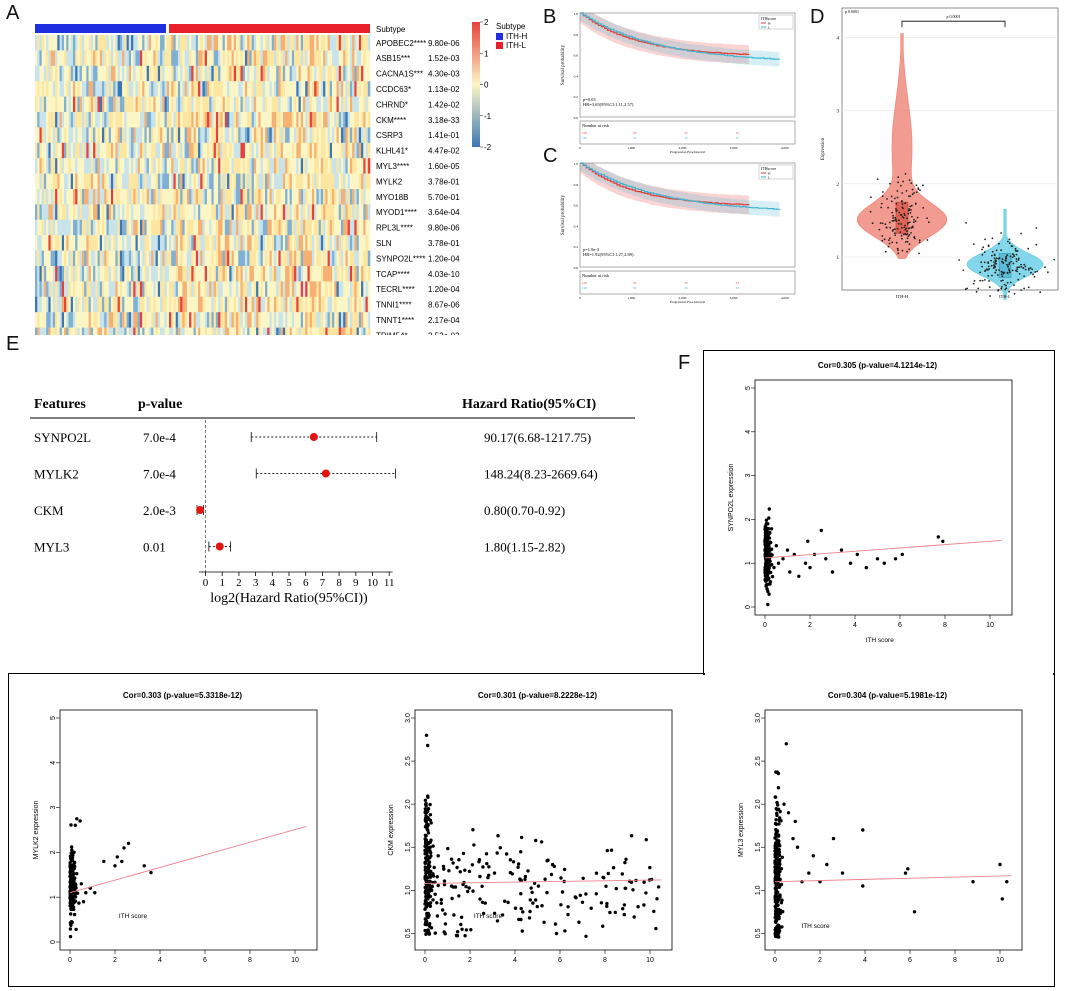 The width and height of the screenshot is (1065, 991). I want to click on heatmap-cells, so click(203, 185).